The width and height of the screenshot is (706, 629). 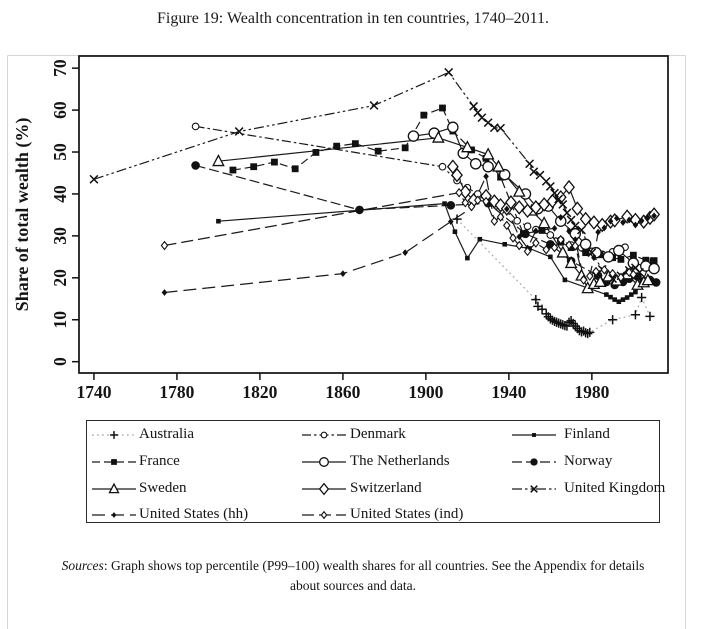 I want to click on y-tick-label: 20, so click(x=60, y=278).